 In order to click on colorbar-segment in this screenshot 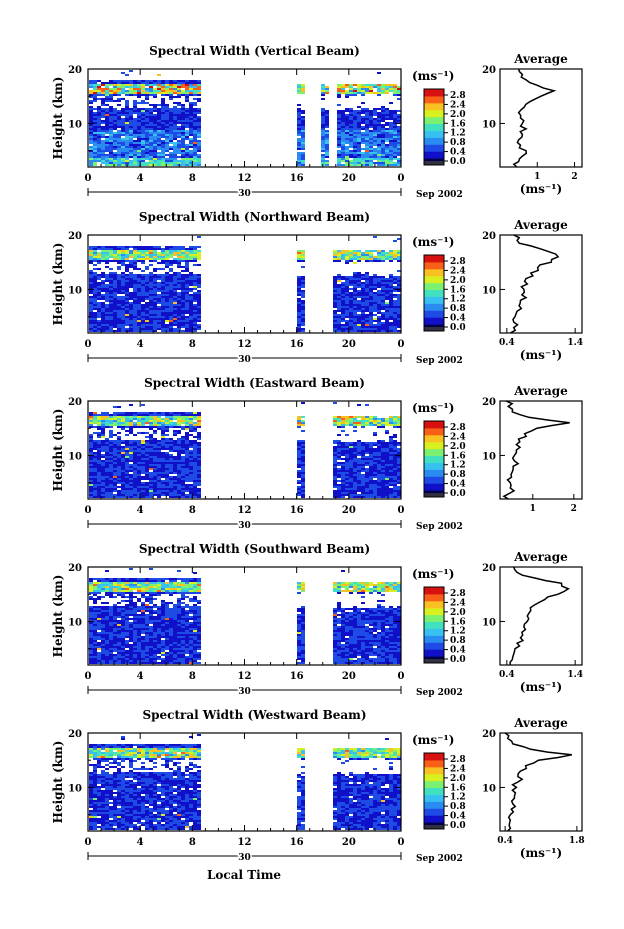, I will do `click(434, 118)`.